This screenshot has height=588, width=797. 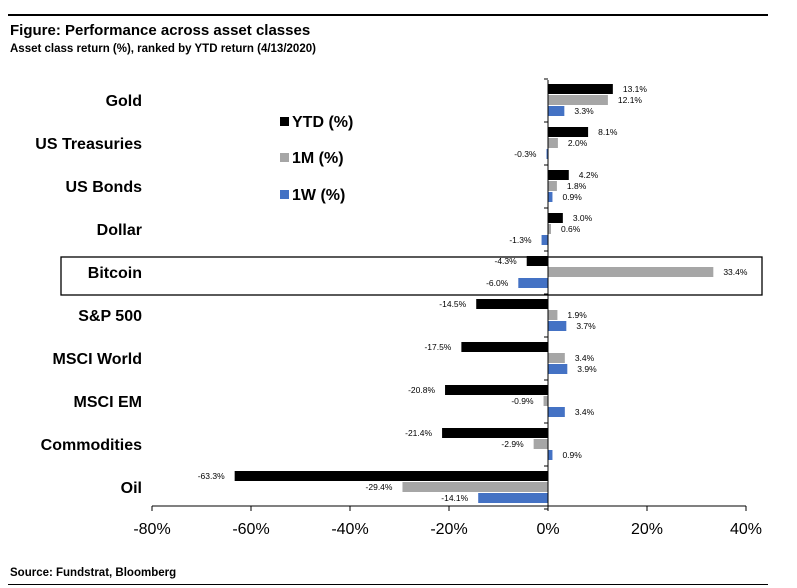 What do you see at coordinates (589, 175) in the screenshot?
I see `data-label: 4.2%` at bounding box center [589, 175].